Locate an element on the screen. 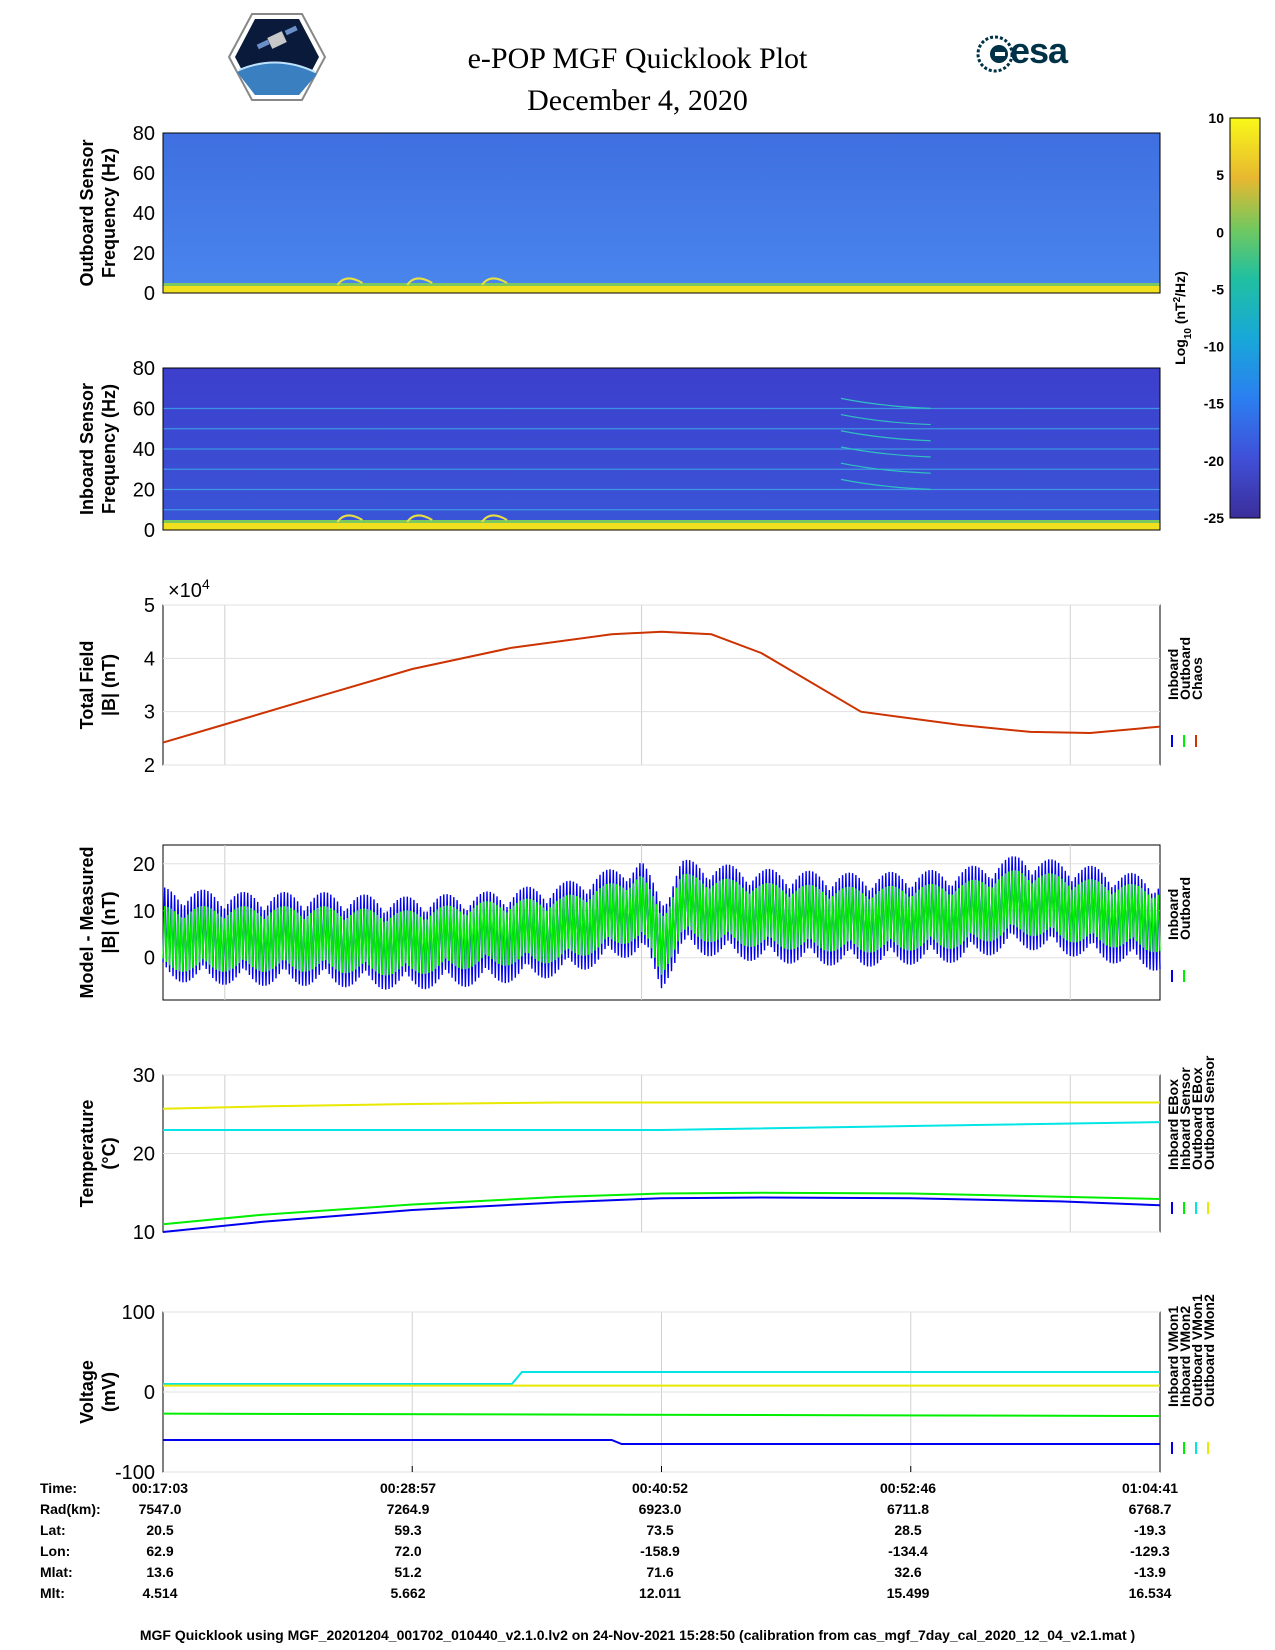 The height and width of the screenshot is (1650, 1275). ephemeris-label: Lat: is located at coordinates (53, 1530).